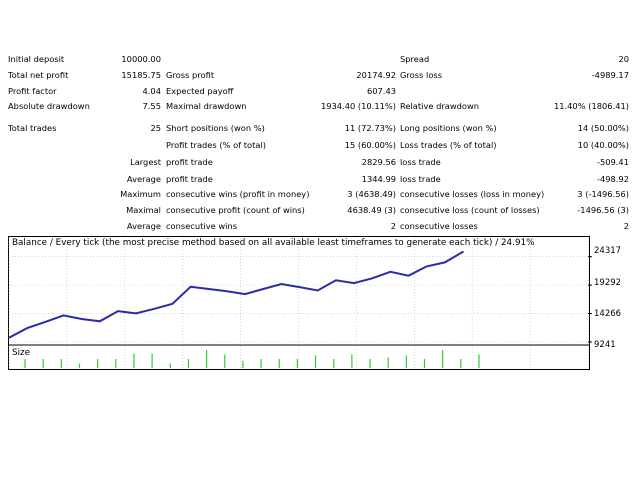  I want to click on report-label: consecutive losses (loss in money), so click(472, 194).